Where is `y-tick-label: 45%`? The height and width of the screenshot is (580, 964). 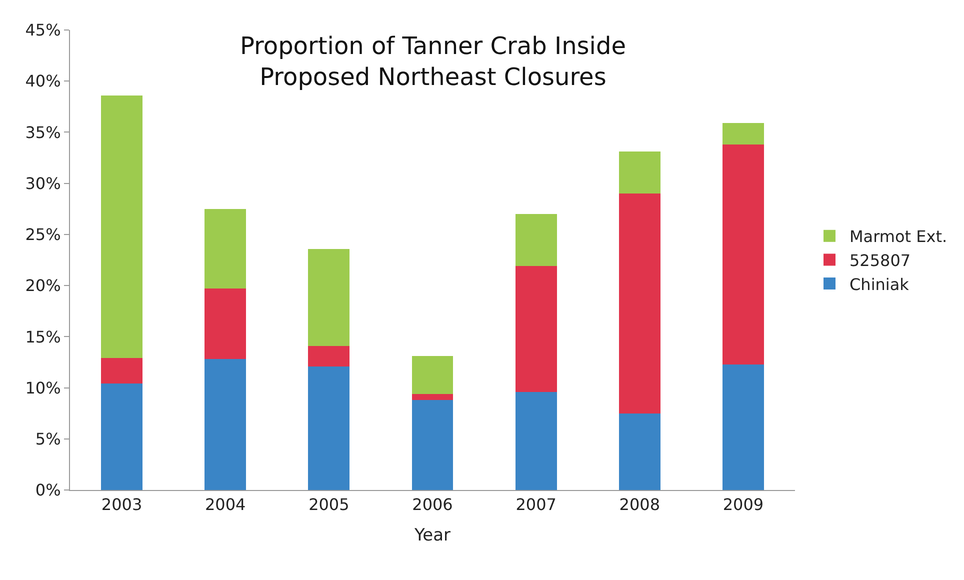 y-tick-label: 45% is located at coordinates (43, 30).